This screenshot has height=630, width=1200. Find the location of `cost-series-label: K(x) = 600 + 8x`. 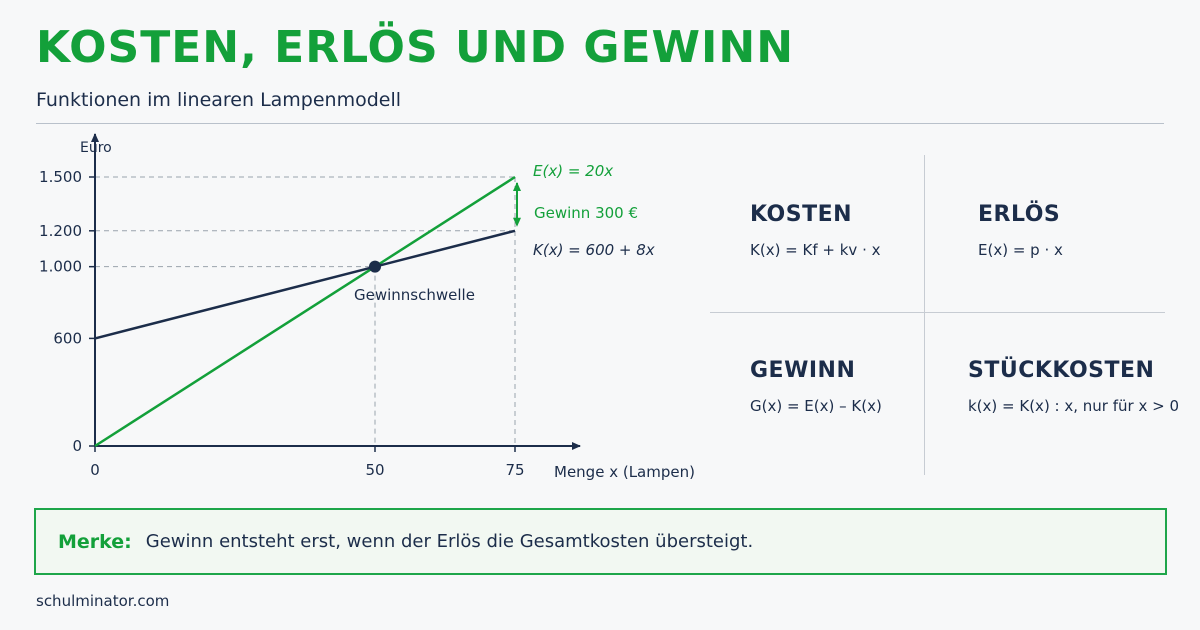

cost-series-label: K(x) = 600 + 8x is located at coordinates (594, 250).